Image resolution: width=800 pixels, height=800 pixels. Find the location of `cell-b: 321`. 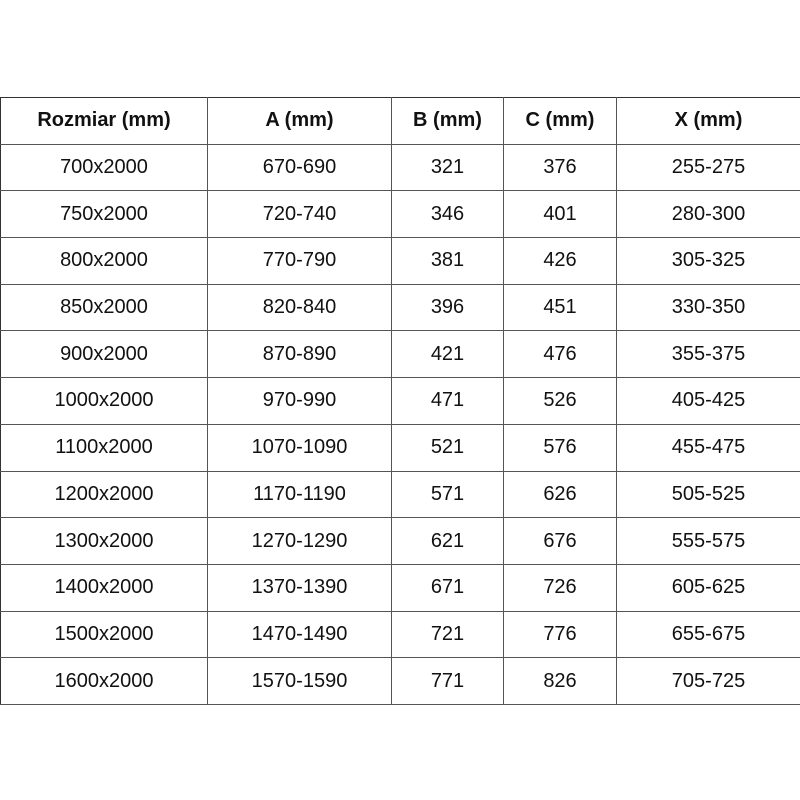

cell-b: 321 is located at coordinates (447, 167).